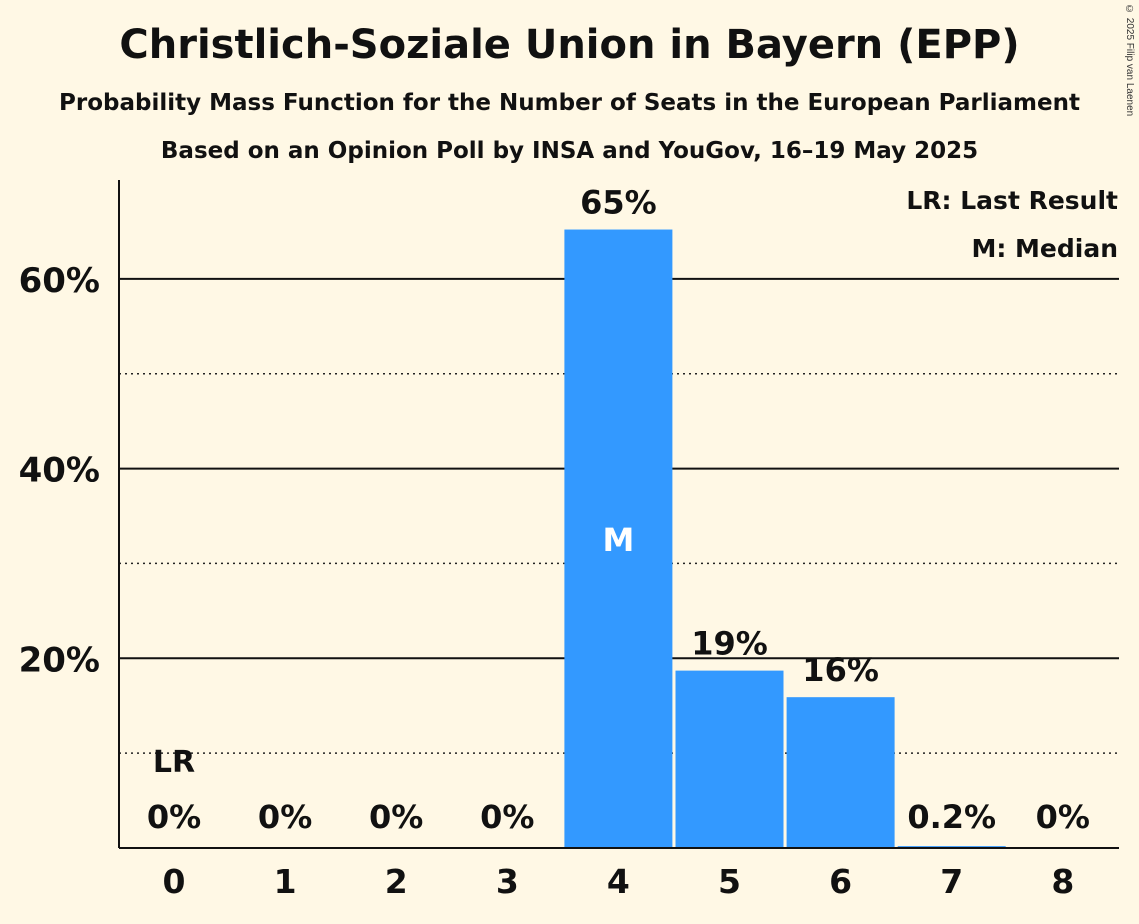 The height and width of the screenshot is (924, 1139). What do you see at coordinates (174, 881) in the screenshot?
I see `x-tick-label: 0` at bounding box center [174, 881].